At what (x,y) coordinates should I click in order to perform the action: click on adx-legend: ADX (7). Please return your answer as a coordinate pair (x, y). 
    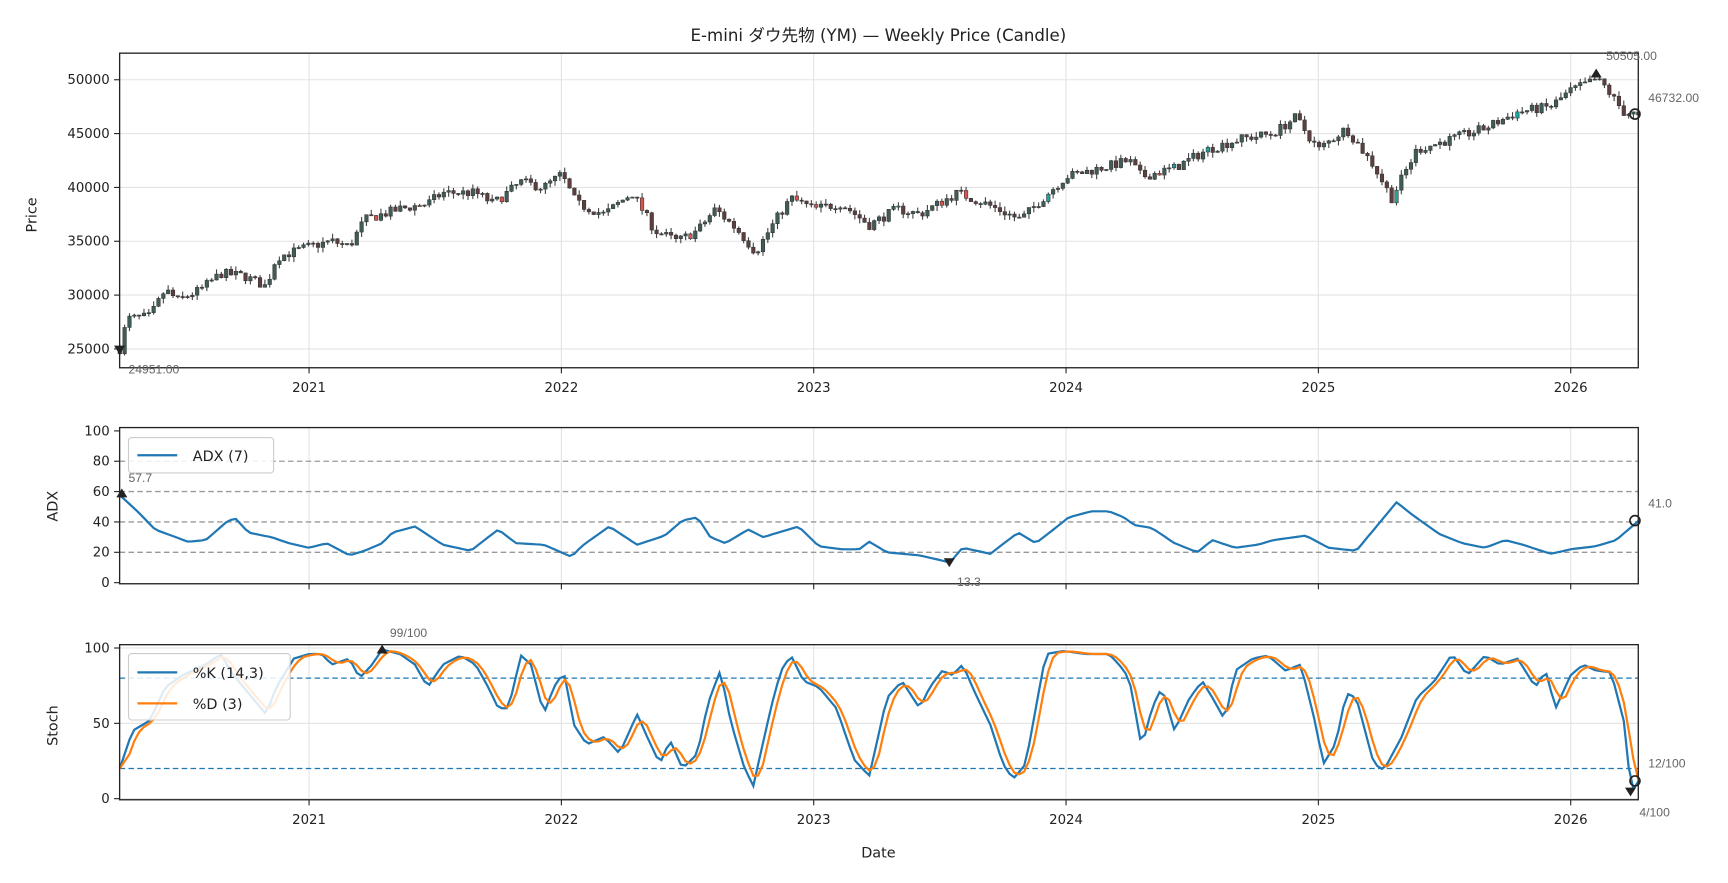
    Looking at the image, I should click on (201, 455).